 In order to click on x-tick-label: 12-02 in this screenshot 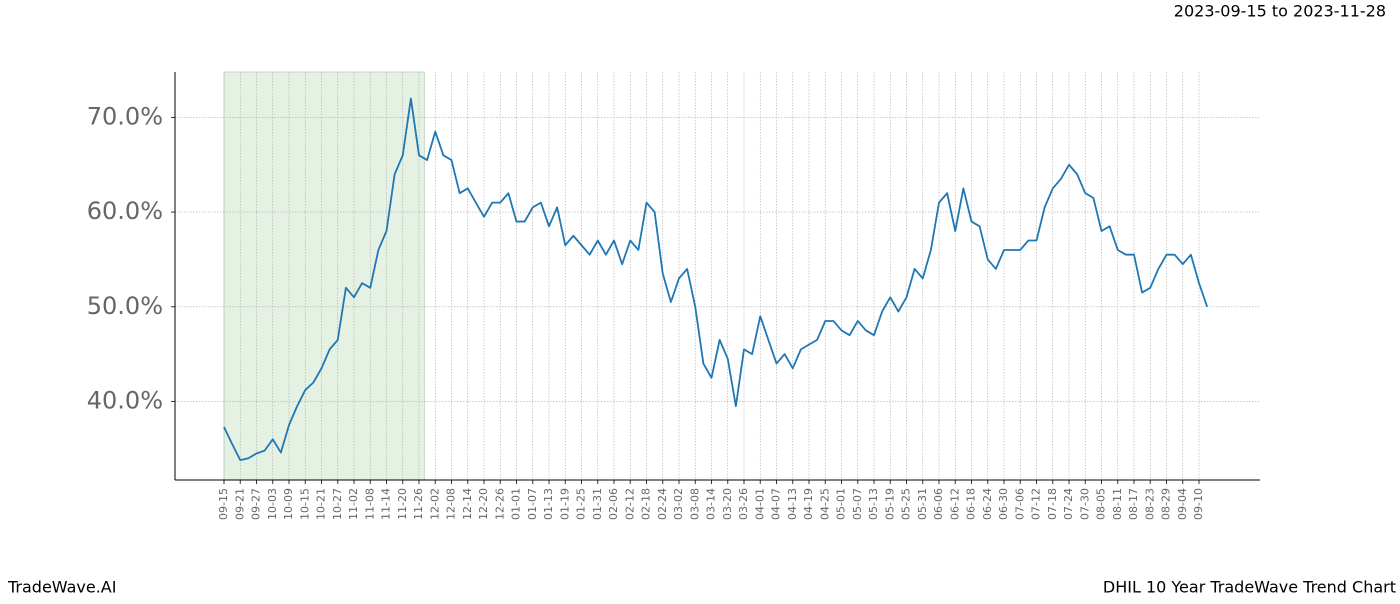, I will do `click(434, 504)`.